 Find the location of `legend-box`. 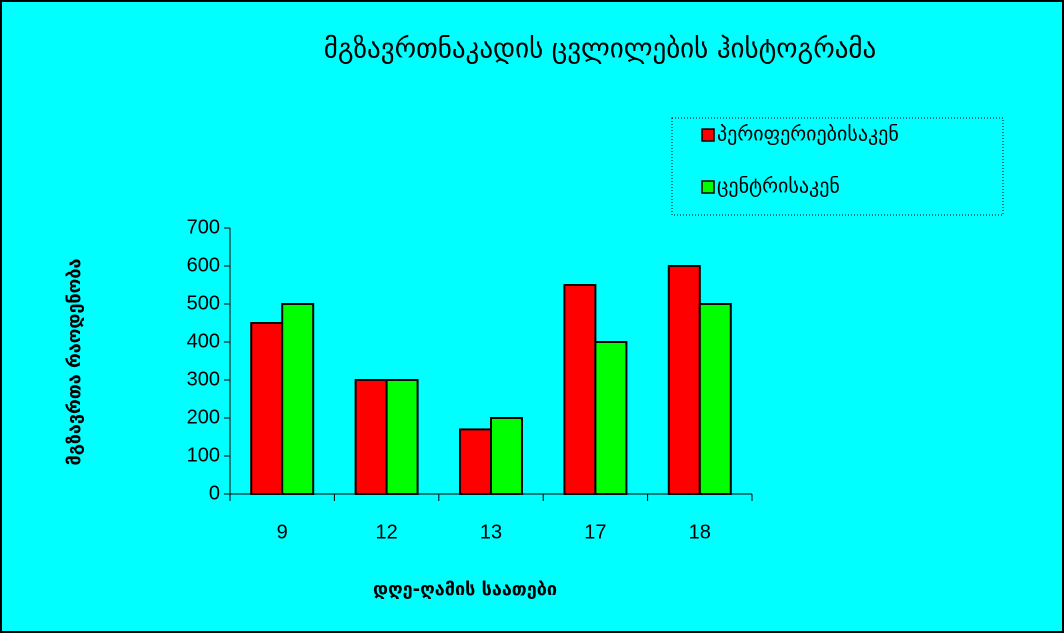

legend-box is located at coordinates (837, 166).